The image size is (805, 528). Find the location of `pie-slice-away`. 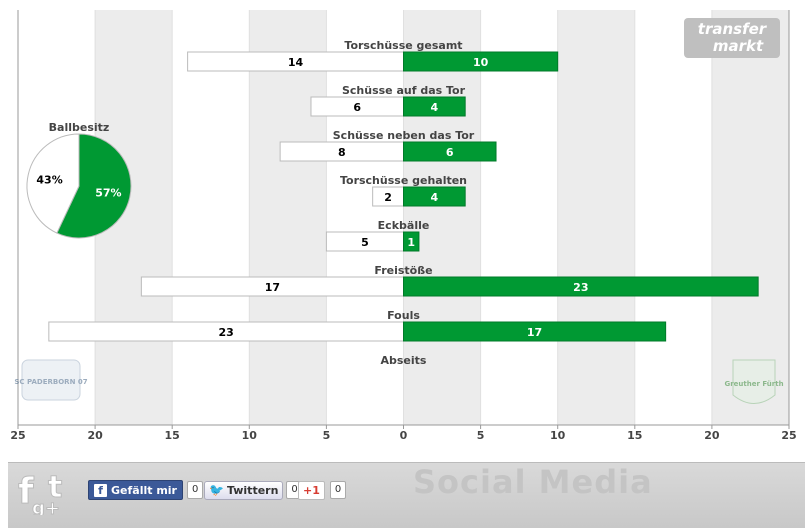

pie-slice-away is located at coordinates (94, 186).